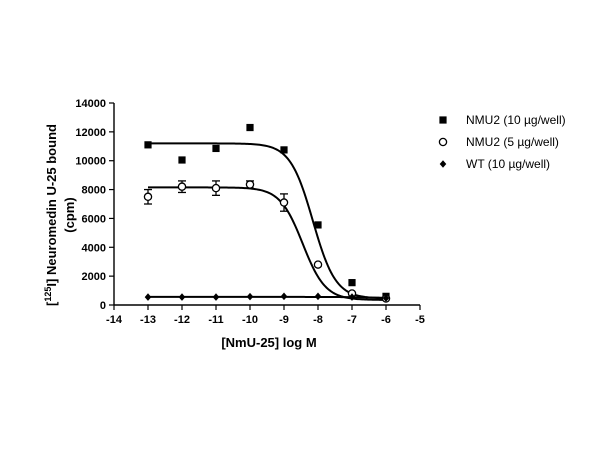 The image size is (600, 450). I want to click on x-tick-label: -11, so click(215, 320).